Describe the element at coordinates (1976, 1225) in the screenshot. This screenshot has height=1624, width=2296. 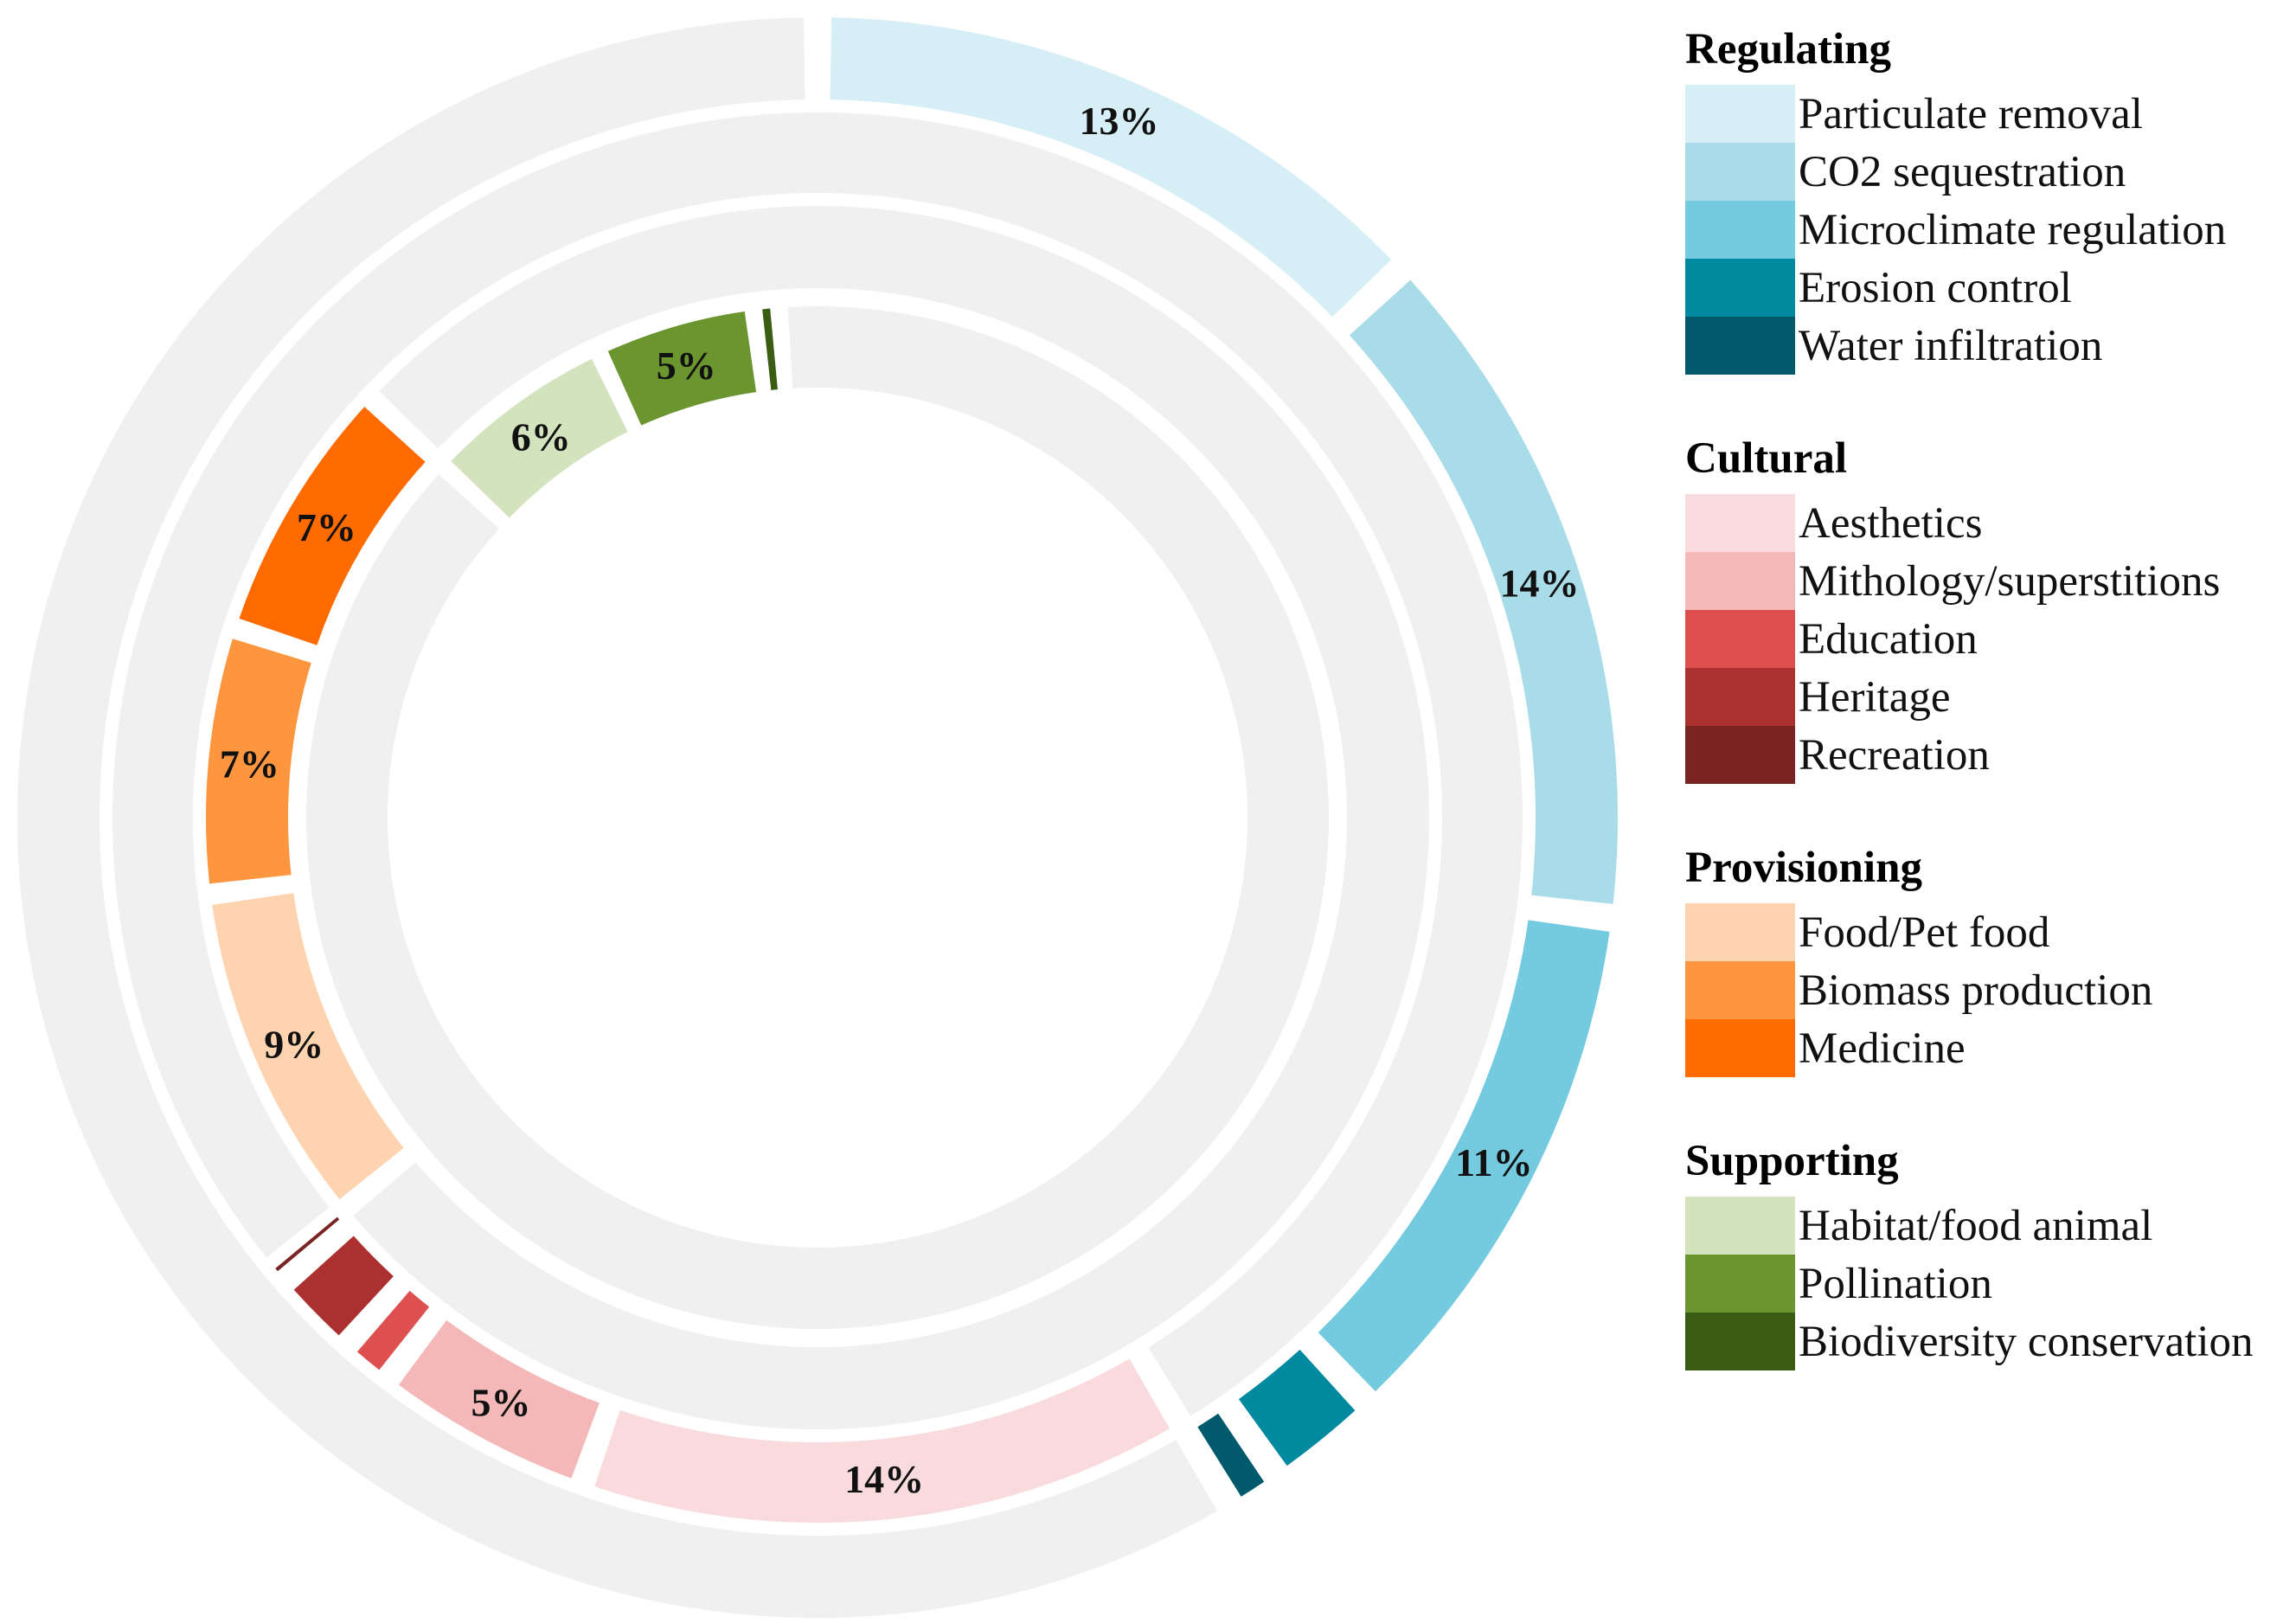
I see `legend-label: Habitat/food animal` at that location.